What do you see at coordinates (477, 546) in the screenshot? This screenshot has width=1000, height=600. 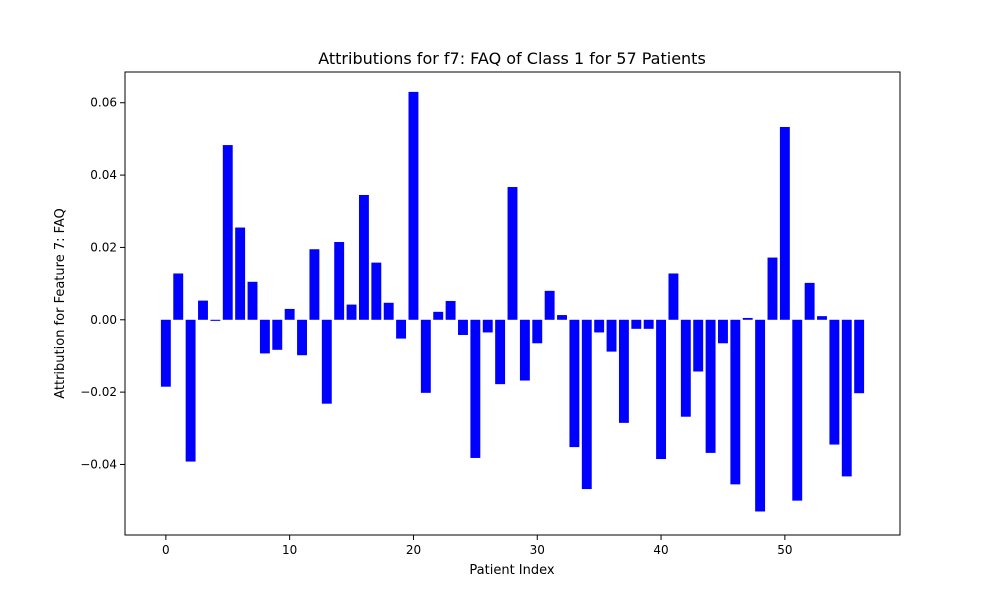 I see `x-axis: 0 10 20 30 40 50` at bounding box center [477, 546].